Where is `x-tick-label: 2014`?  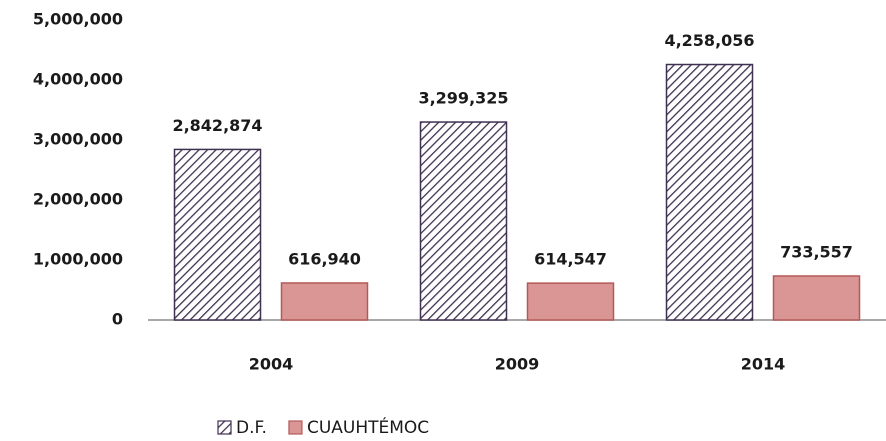 x-tick-label: 2014 is located at coordinates (763, 364).